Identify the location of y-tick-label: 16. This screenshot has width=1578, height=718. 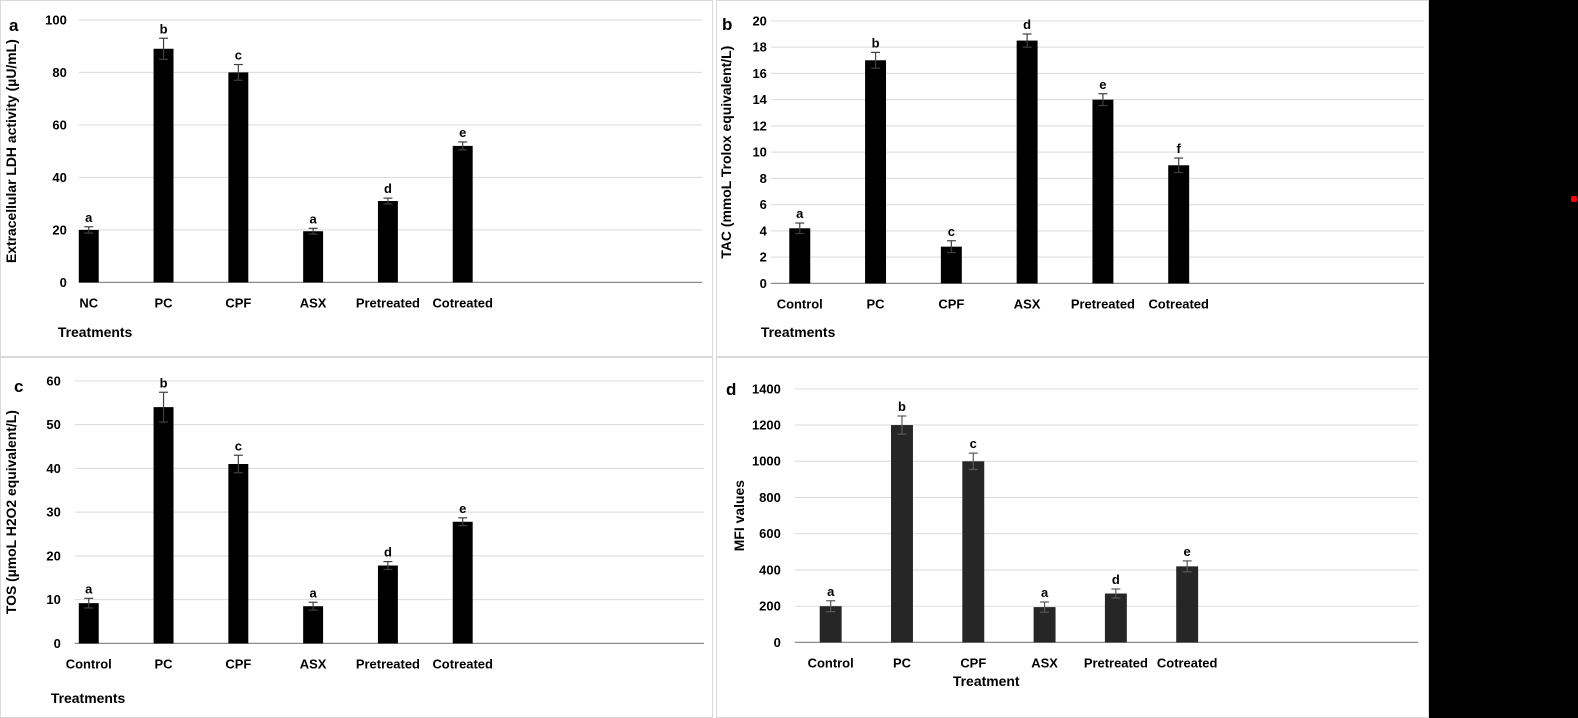
(759, 73).